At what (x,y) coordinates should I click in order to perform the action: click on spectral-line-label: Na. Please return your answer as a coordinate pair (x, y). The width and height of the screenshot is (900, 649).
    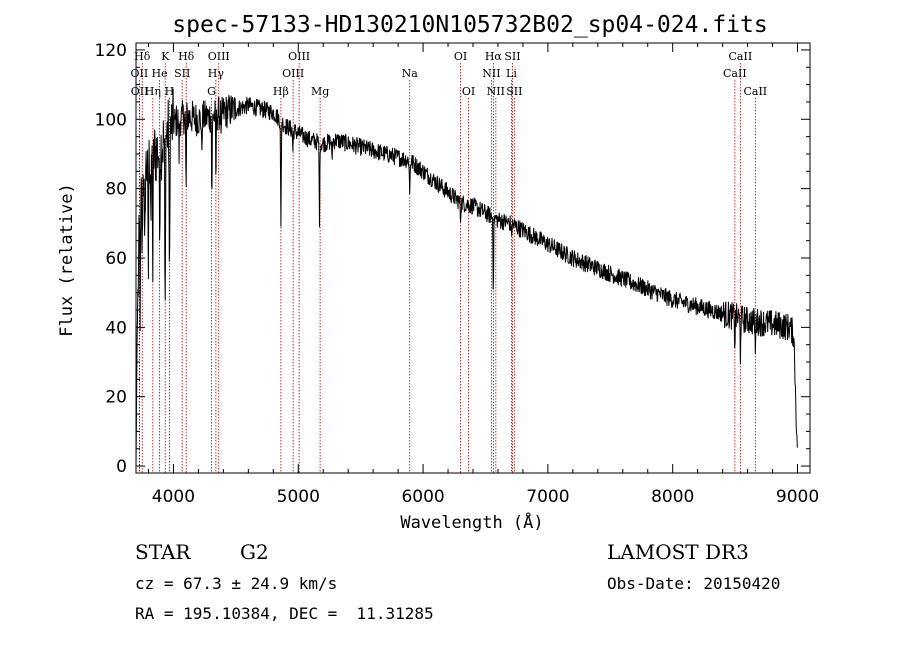
    Looking at the image, I should click on (410, 73).